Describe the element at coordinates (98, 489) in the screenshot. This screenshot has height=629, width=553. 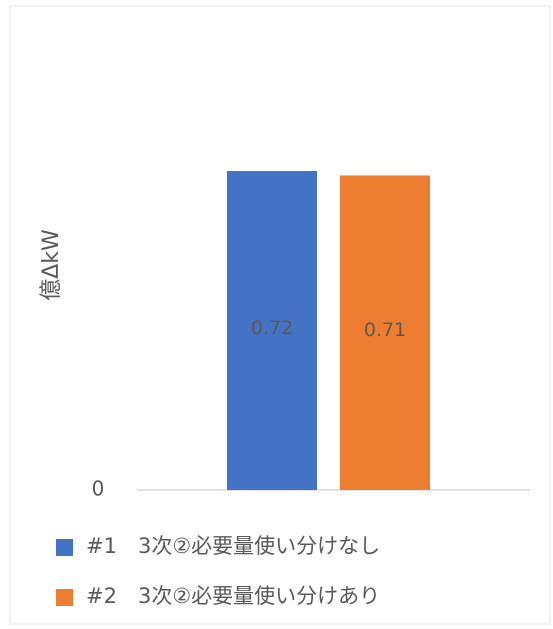
I see `y-tick-label: 0` at that location.